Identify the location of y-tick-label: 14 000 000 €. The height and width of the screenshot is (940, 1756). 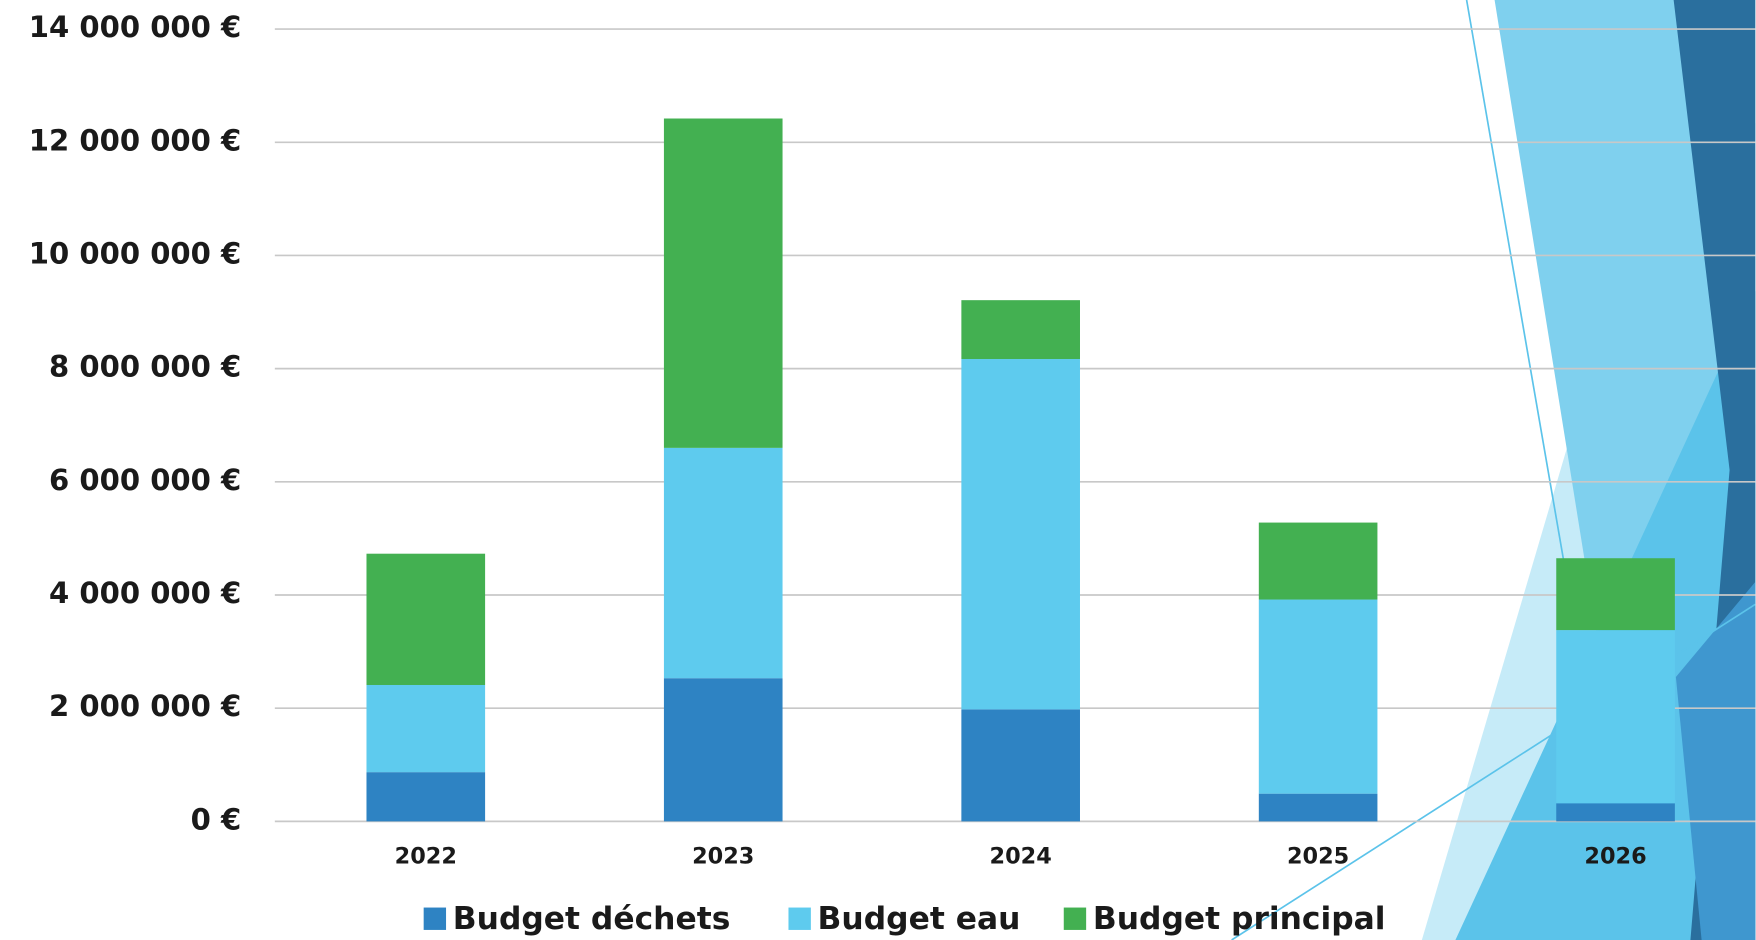
(135, 27).